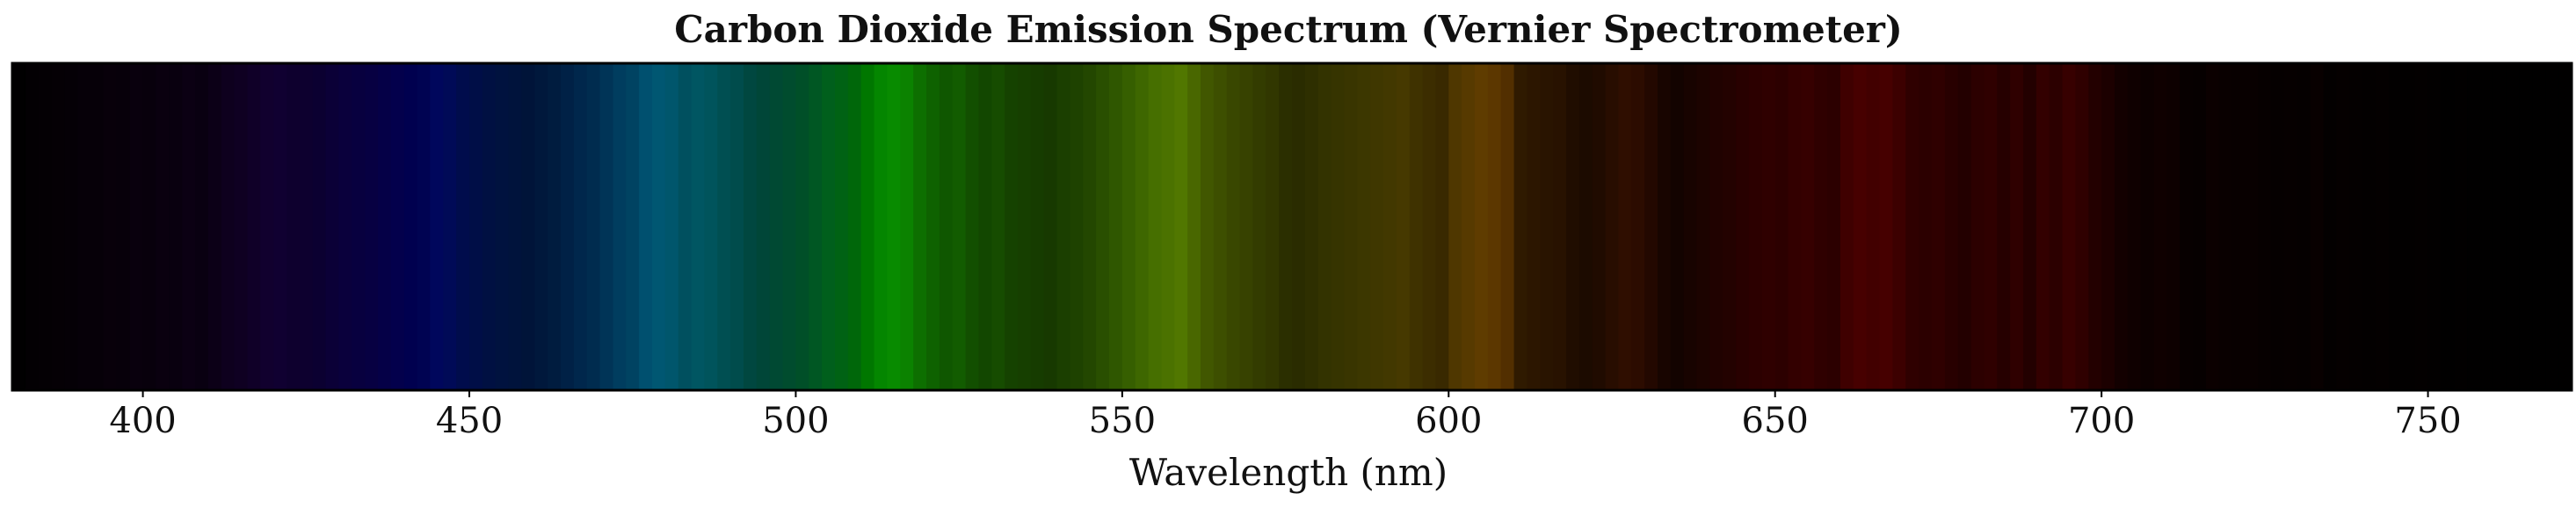  I want to click on x-tick-label: 450, so click(469, 421).